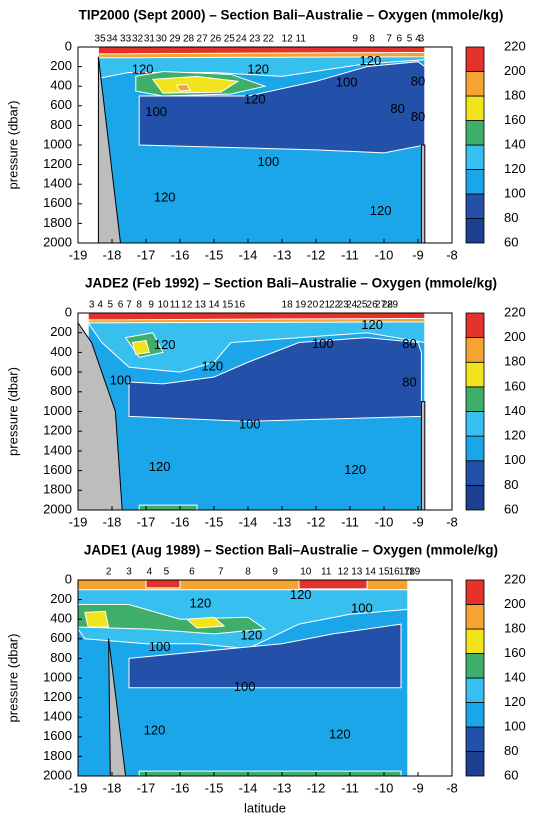 The width and height of the screenshot is (556, 828). What do you see at coordinates (126, 39) in the screenshot?
I see `station-label: 33` at bounding box center [126, 39].